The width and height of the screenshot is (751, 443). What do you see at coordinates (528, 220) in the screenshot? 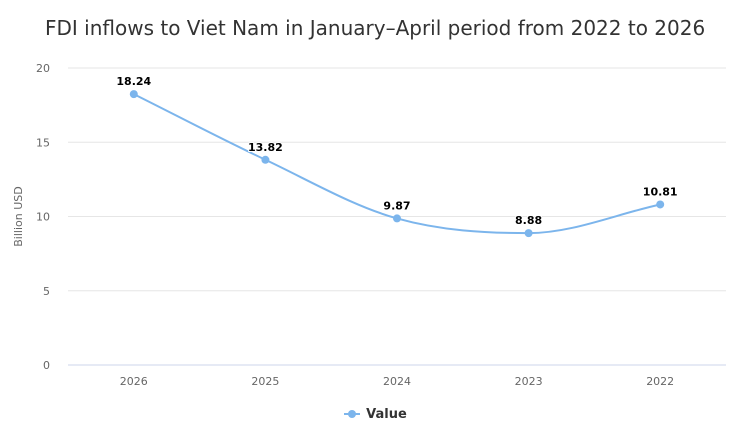
I see `data-label: 8.88` at bounding box center [528, 220].